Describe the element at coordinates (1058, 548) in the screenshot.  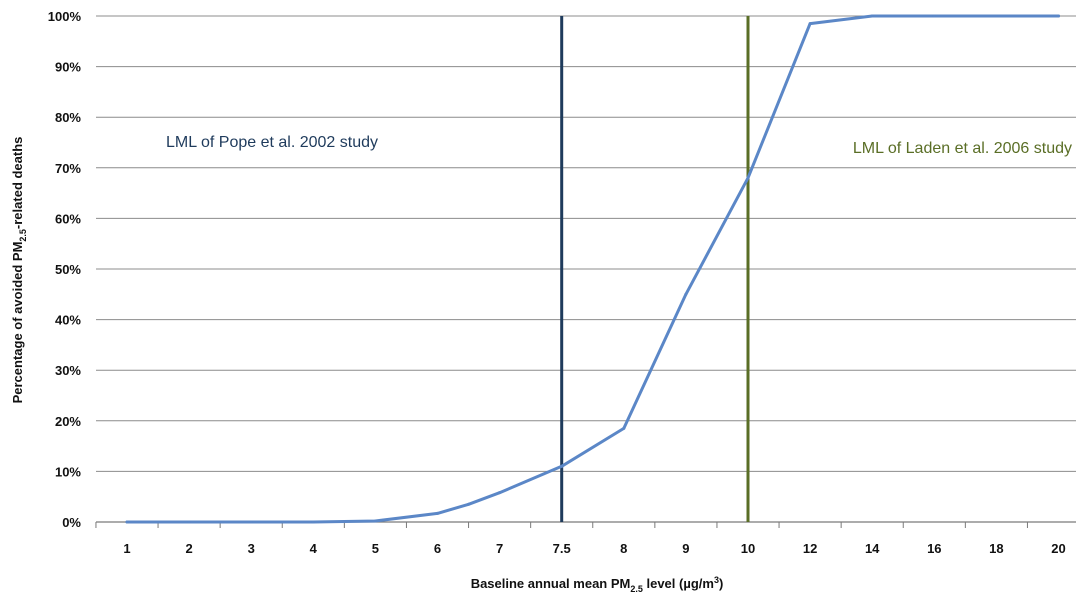
I see `x-tick-label: 20` at that location.